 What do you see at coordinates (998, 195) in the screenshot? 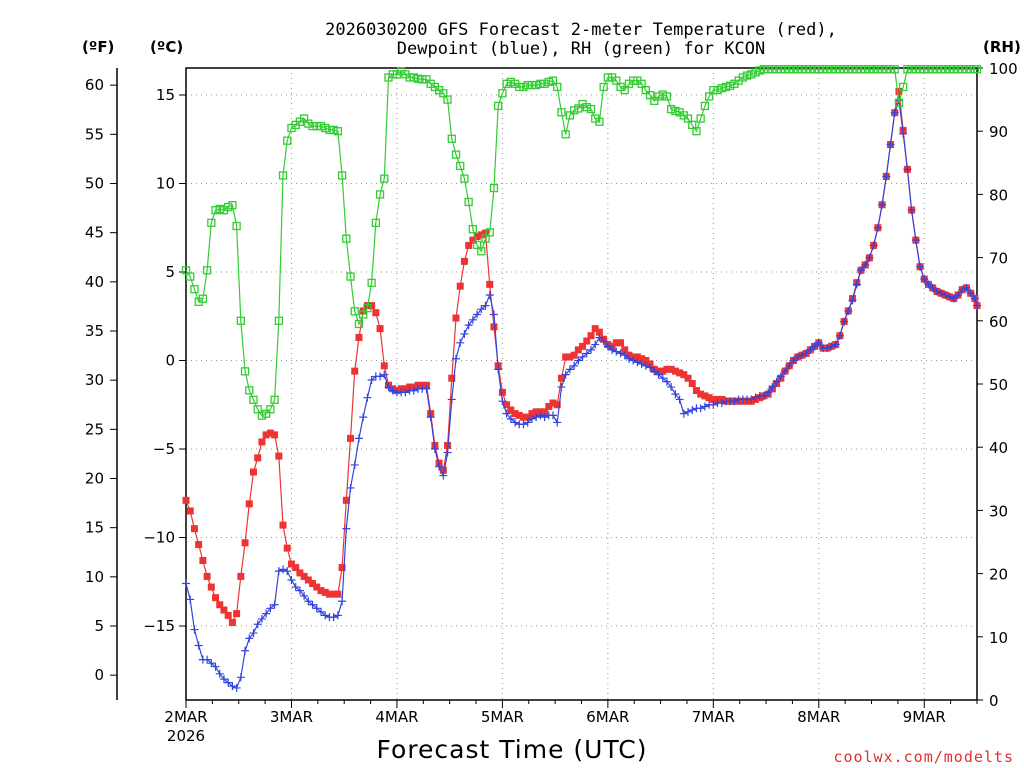
I see `rh-tick-label: 80` at bounding box center [998, 195].